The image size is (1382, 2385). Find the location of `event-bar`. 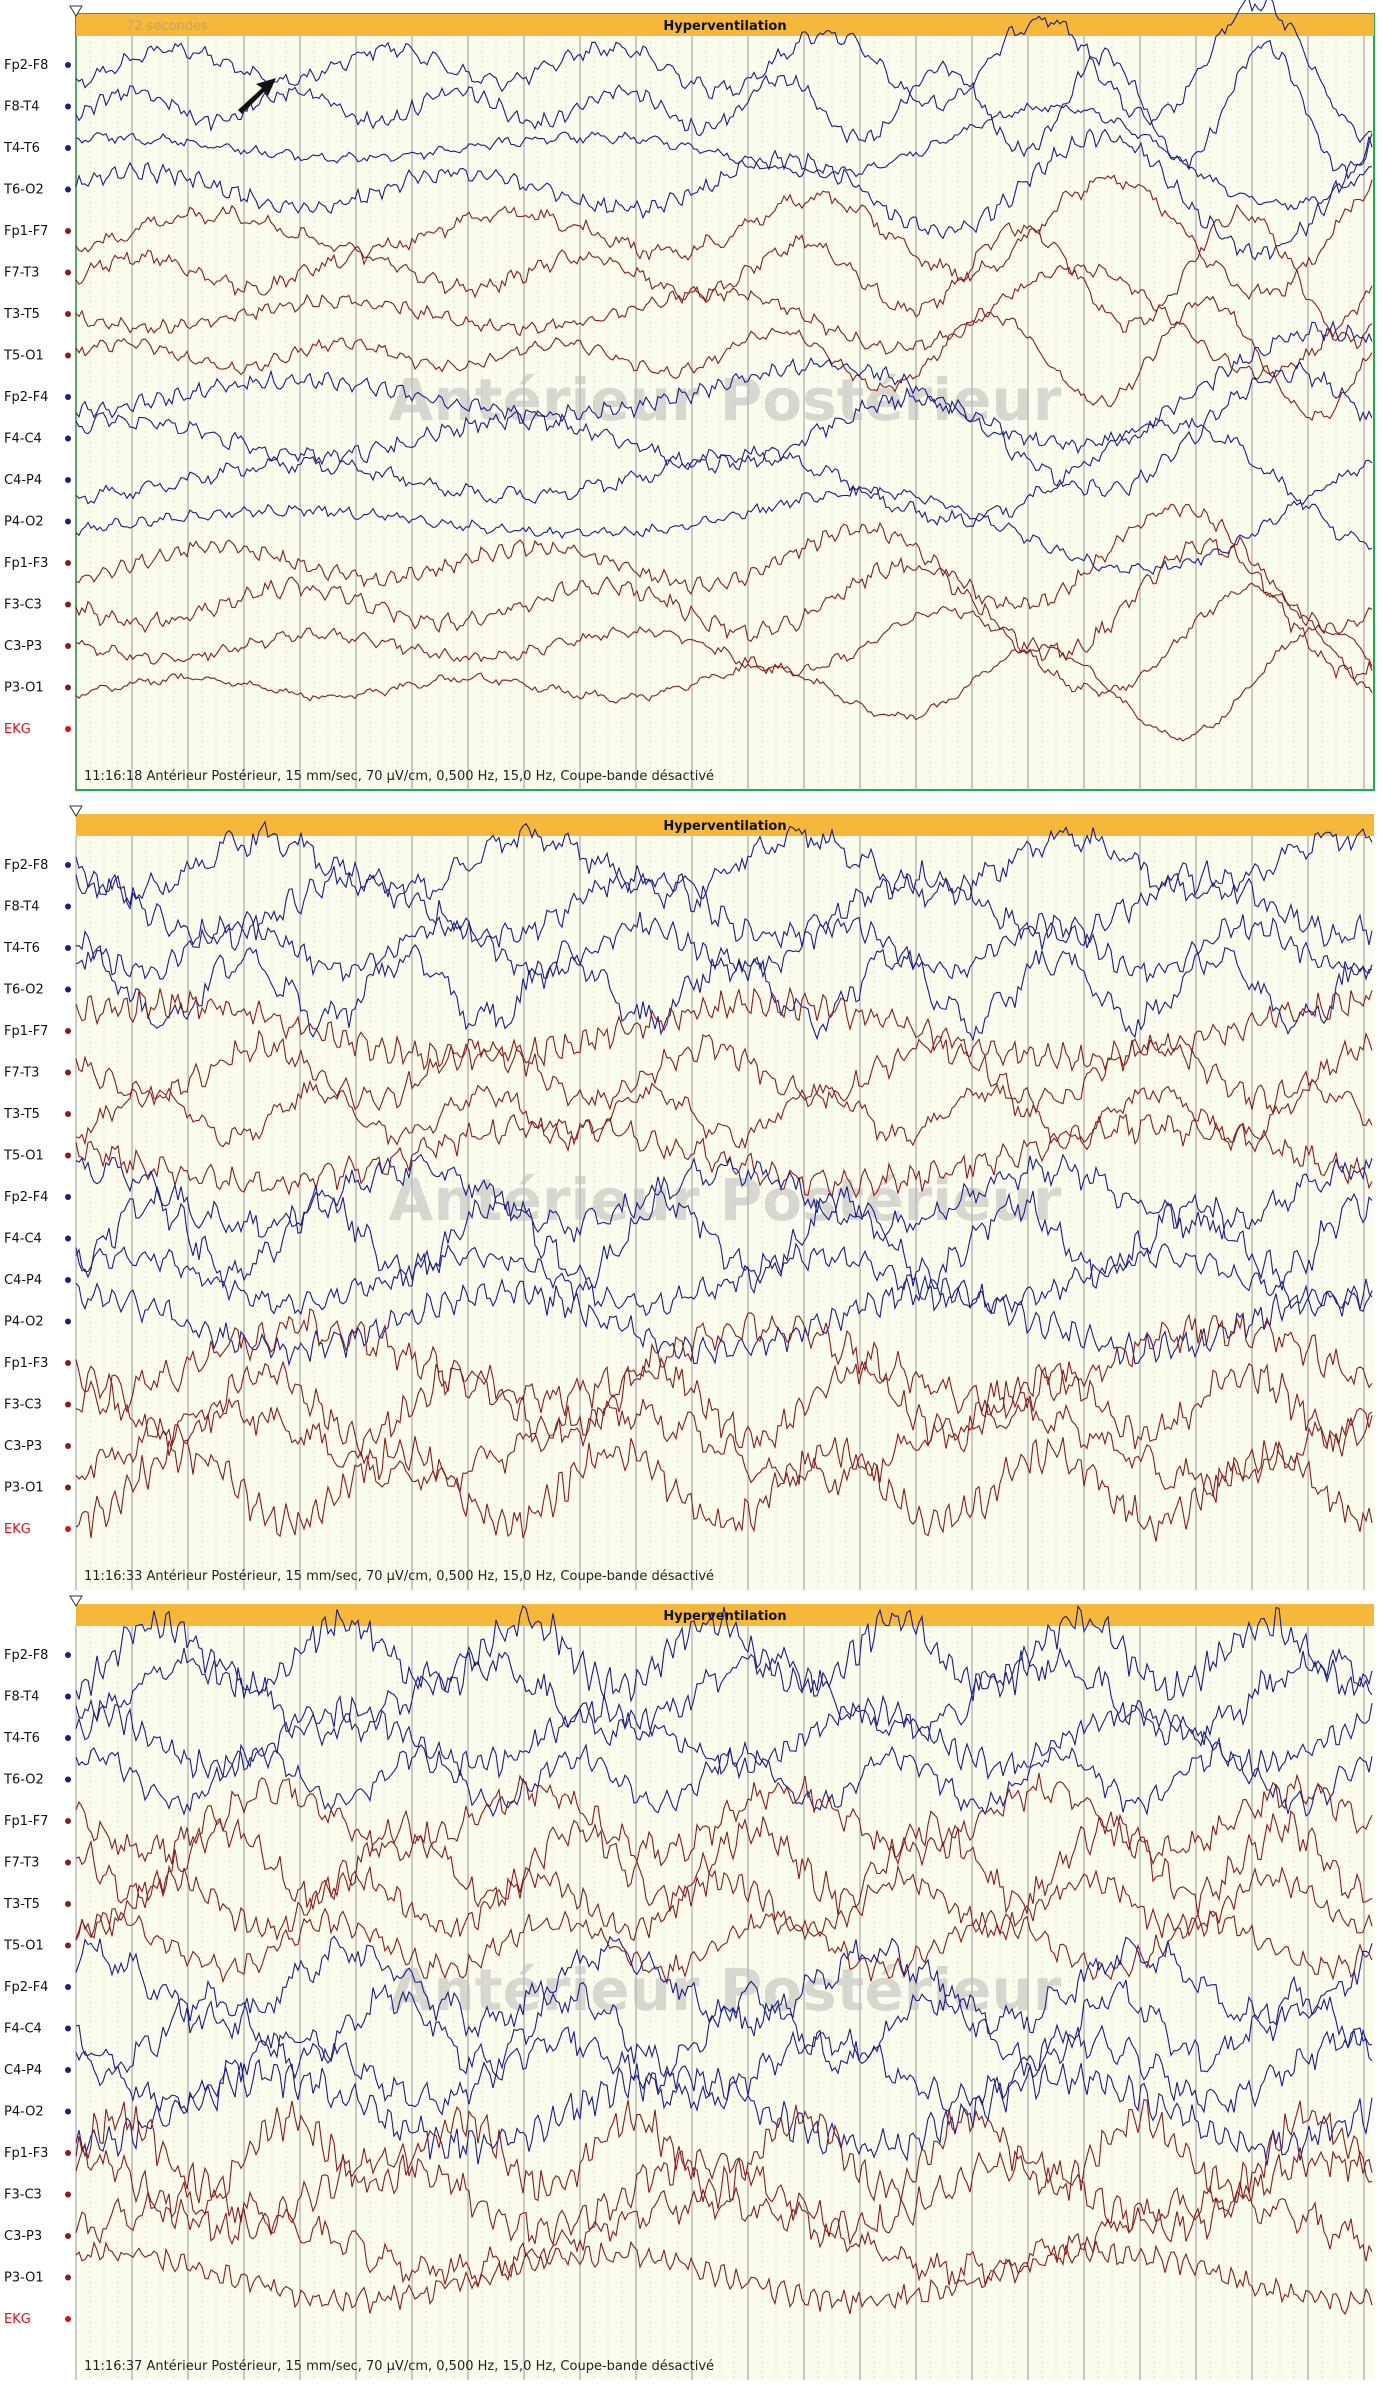

event-bar is located at coordinates (725, 825).